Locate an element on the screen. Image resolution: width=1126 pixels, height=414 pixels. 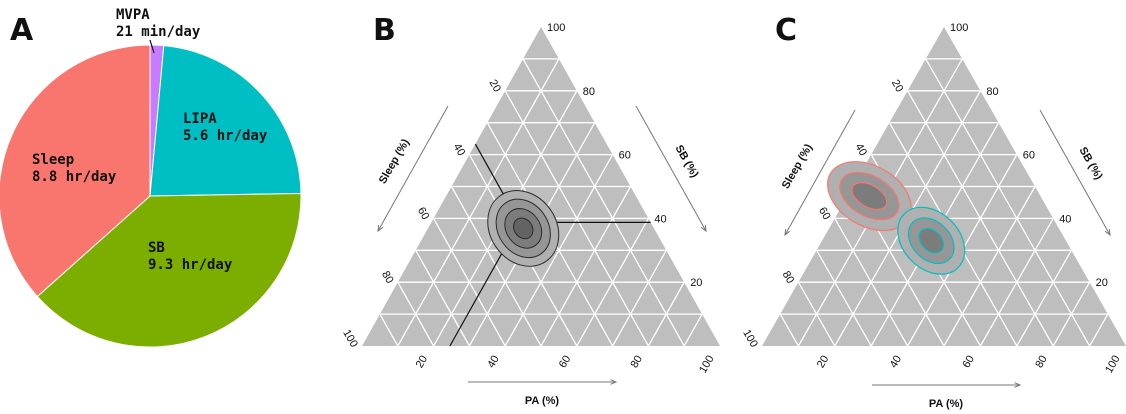
pie-value-sleep: 8.8 hr/day is located at coordinates (74, 177).